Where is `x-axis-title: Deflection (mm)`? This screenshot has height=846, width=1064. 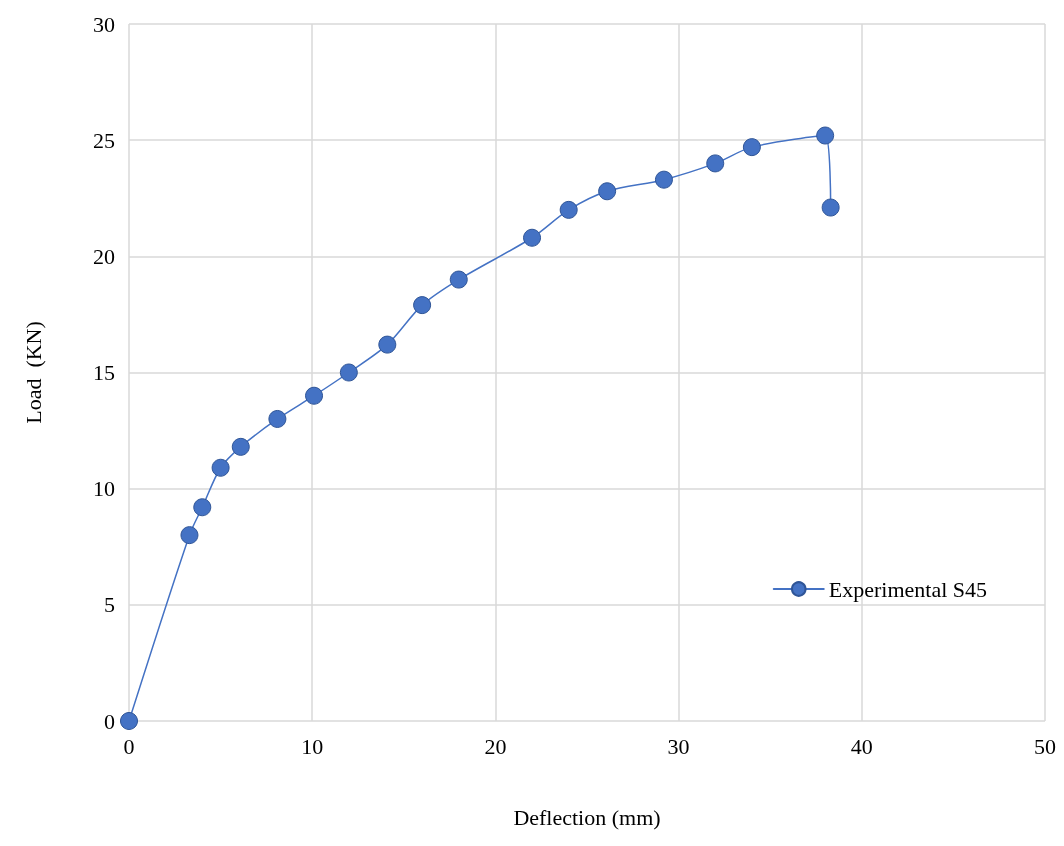 x-axis-title: Deflection (mm) is located at coordinates (587, 817).